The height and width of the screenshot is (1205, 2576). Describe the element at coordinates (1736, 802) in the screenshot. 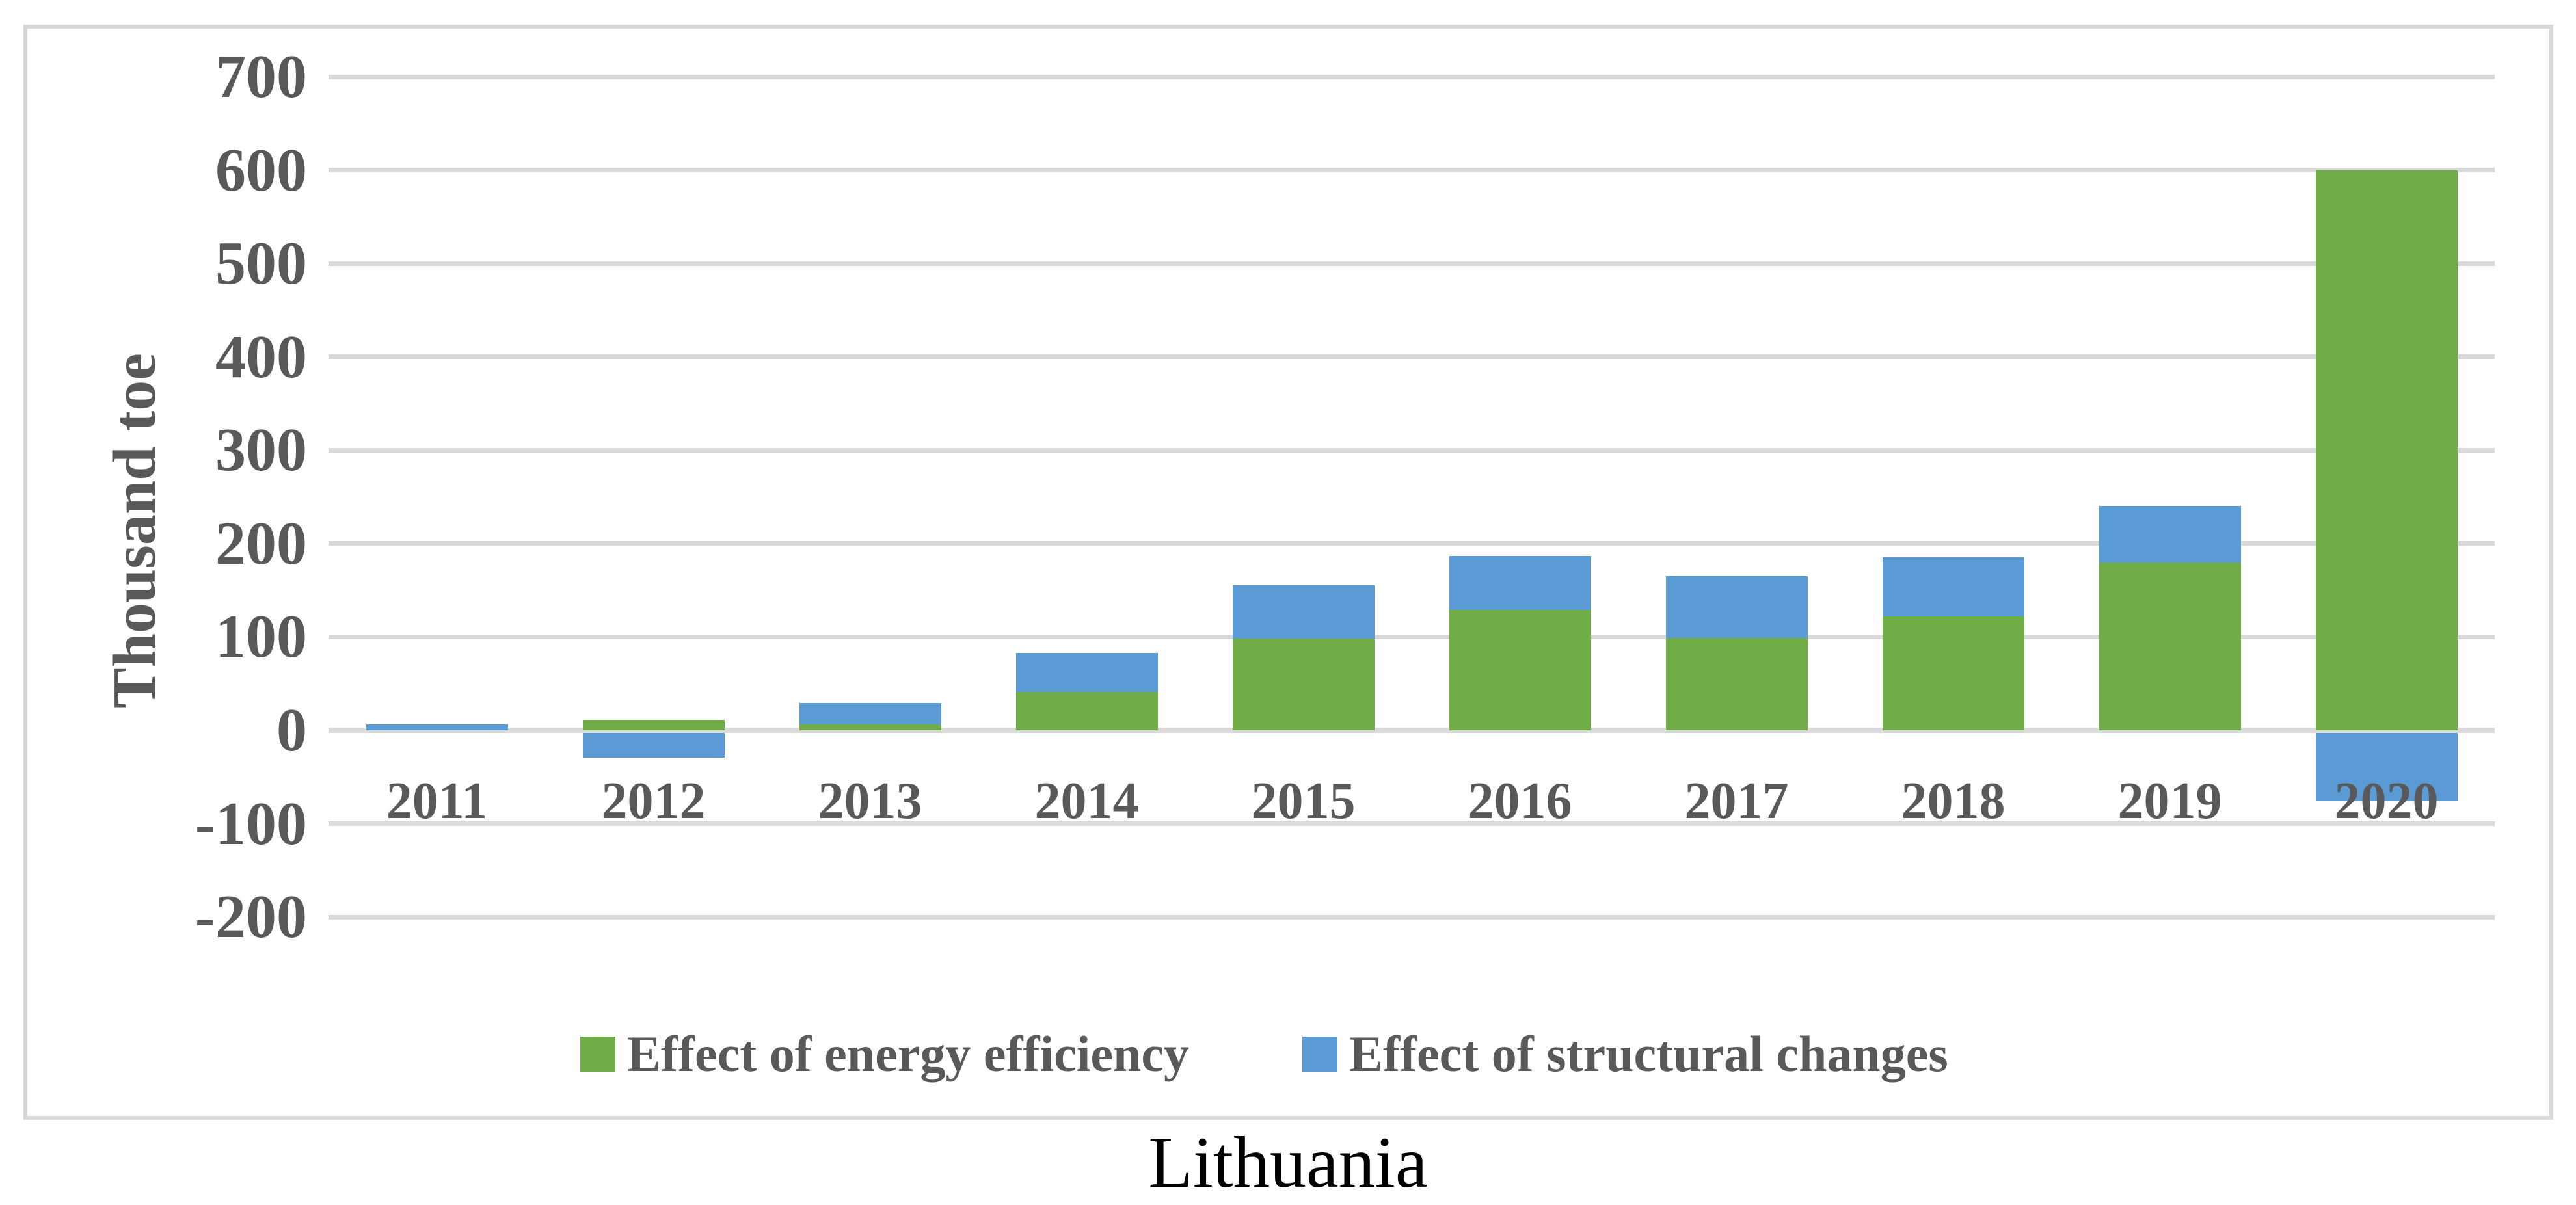

I see `x-axis-tick-label: 2017` at that location.